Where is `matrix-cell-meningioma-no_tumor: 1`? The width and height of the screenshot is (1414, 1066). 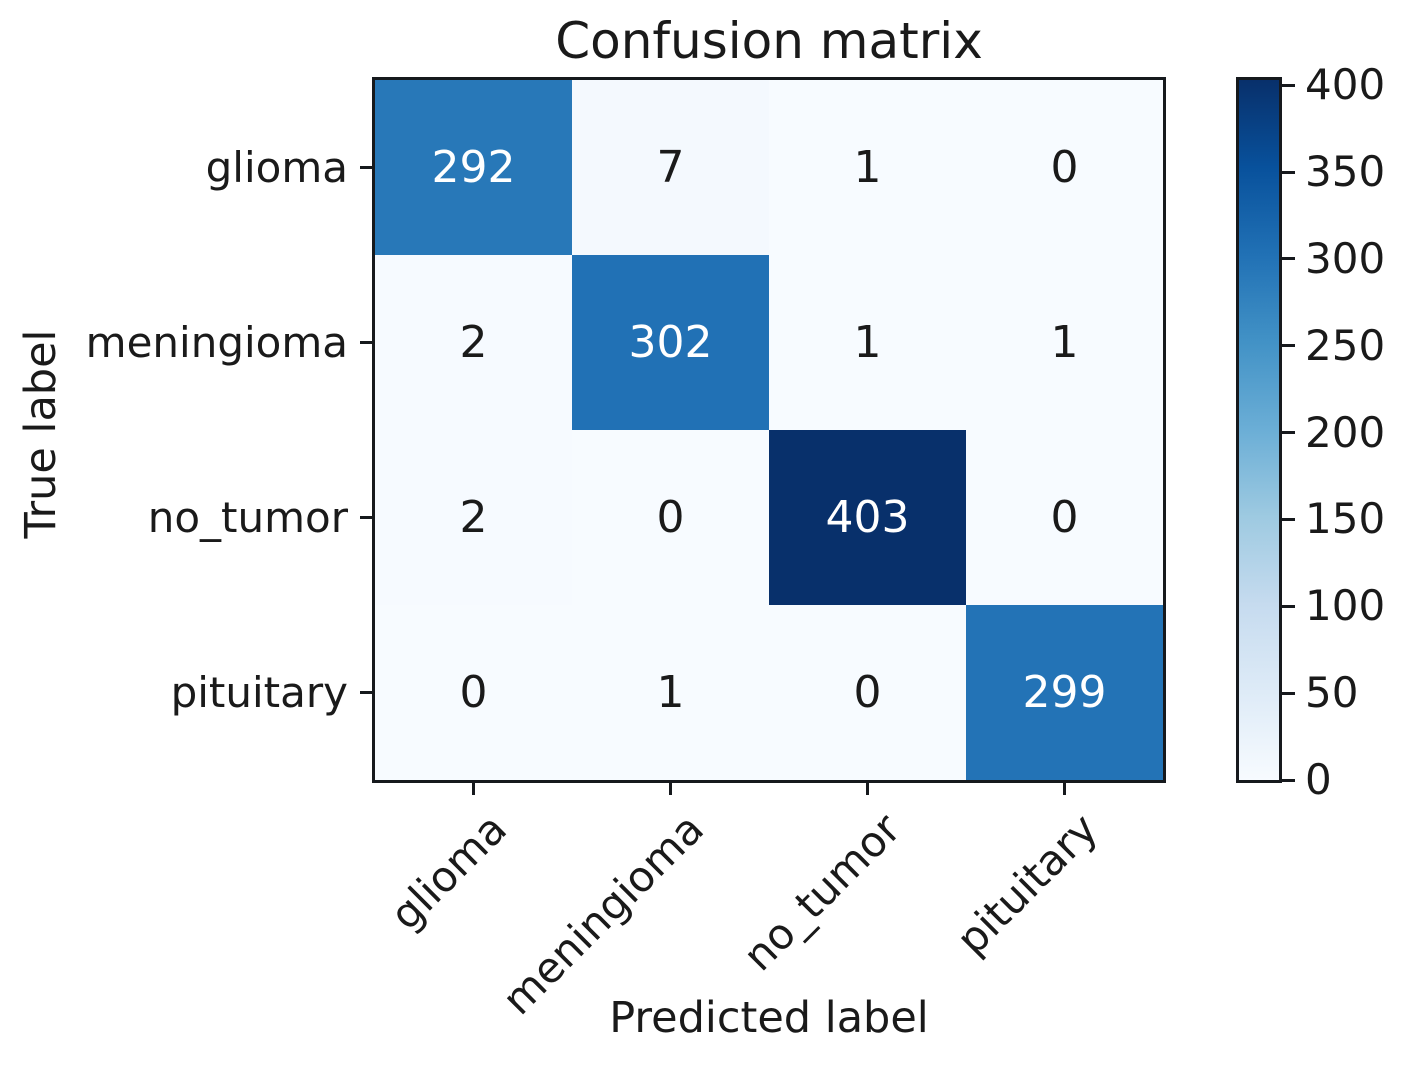
matrix-cell-meningioma-no_tumor: 1 is located at coordinates (867, 342).